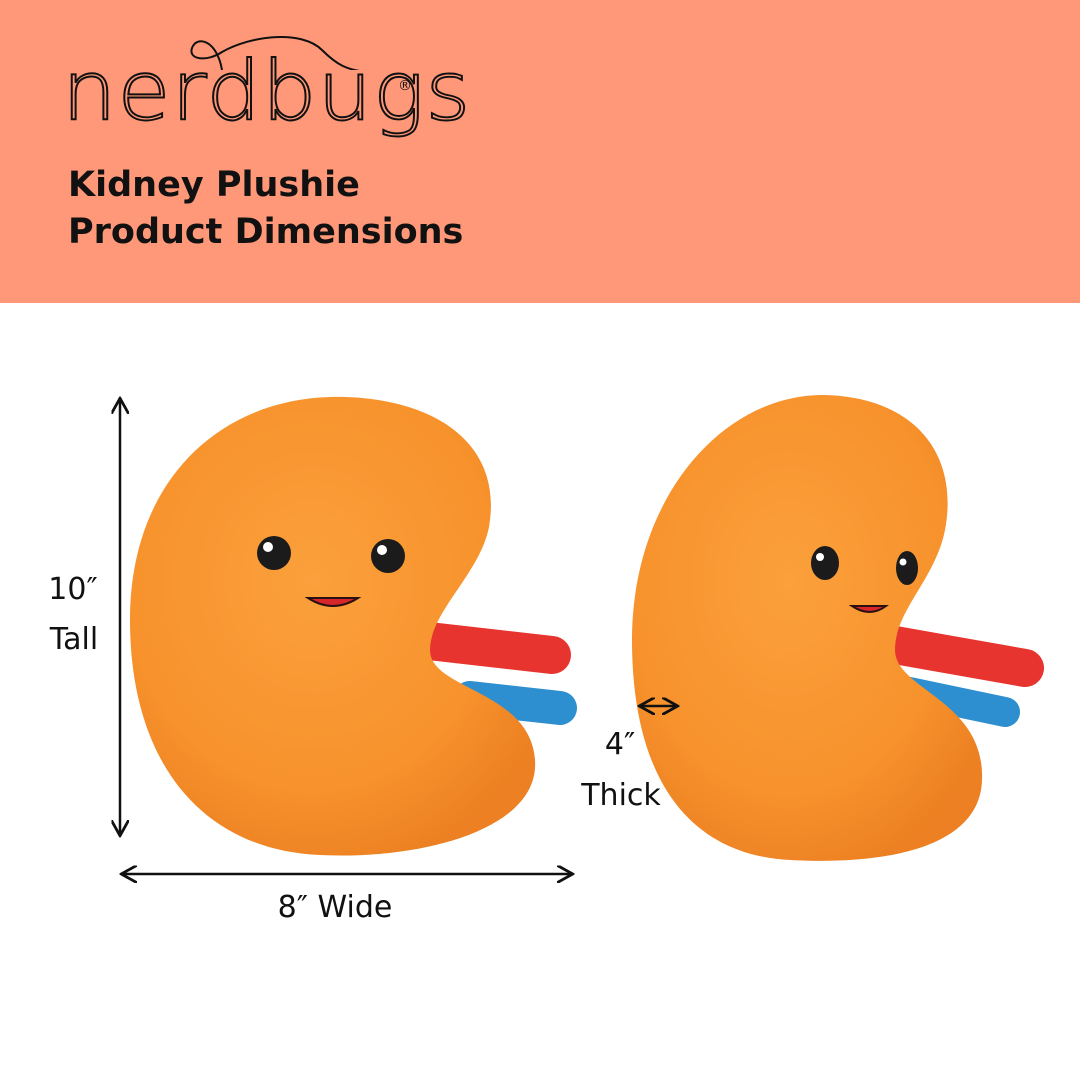  I want to click on title-line-2: Product Dimensions, so click(266, 232).